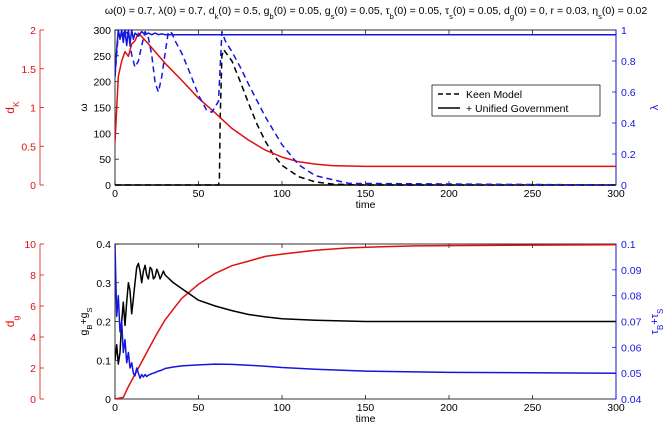 The width and height of the screenshot is (672, 427). Describe the element at coordinates (628, 155) in the screenshot. I see `right-tick-label: 0.2` at that location.